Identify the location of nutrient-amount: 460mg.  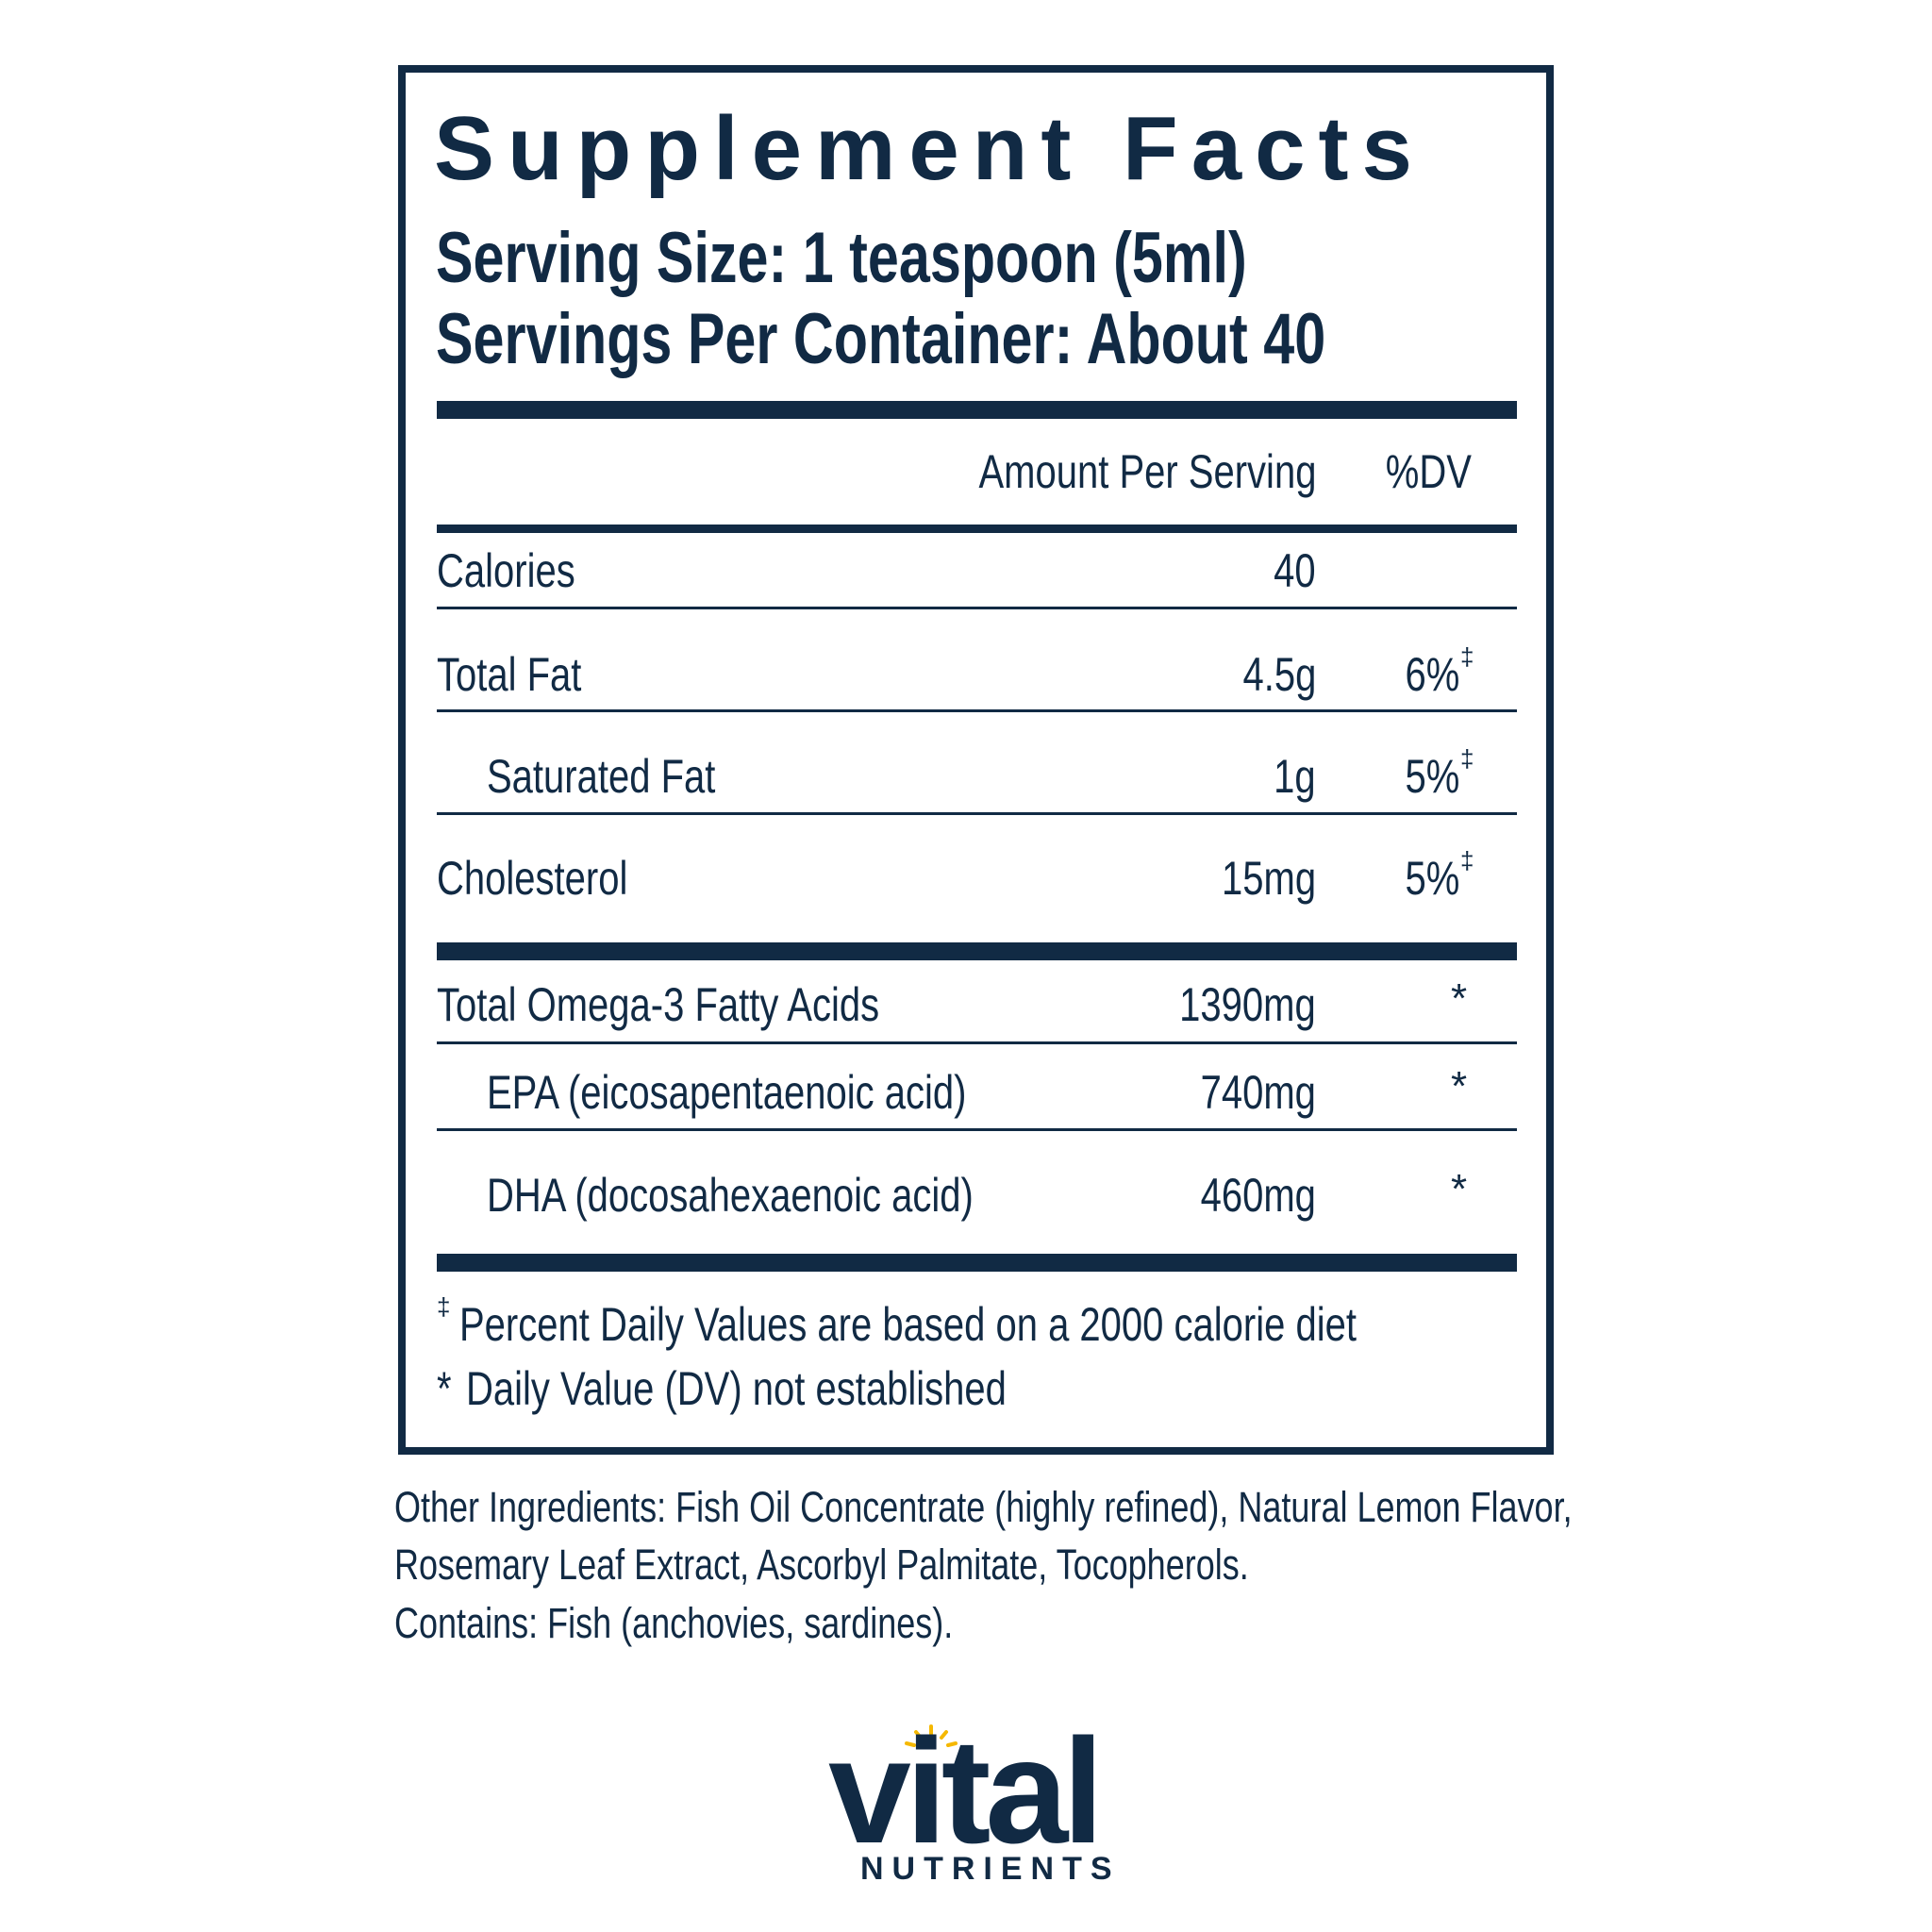
(1258, 1195).